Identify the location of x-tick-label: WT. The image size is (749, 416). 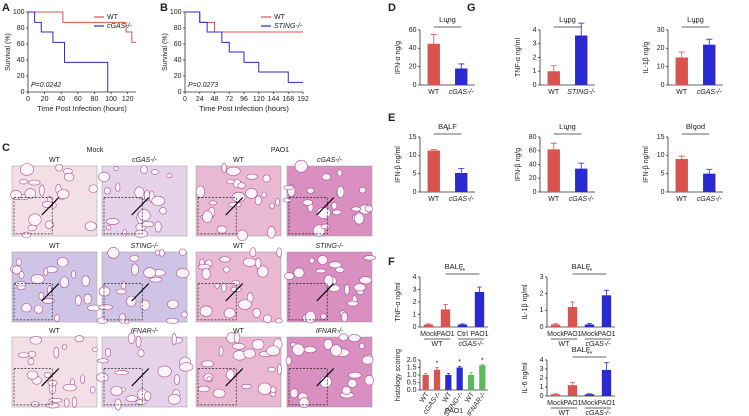
(554, 199).